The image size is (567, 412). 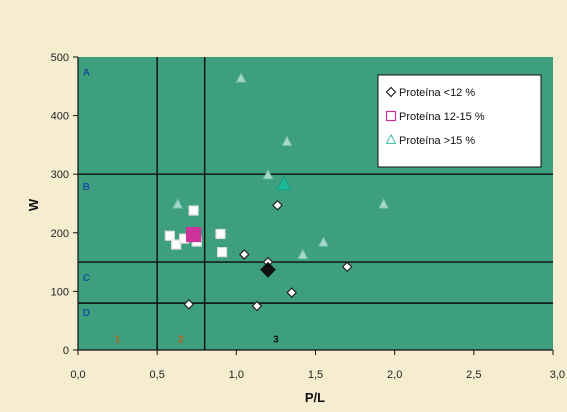 What do you see at coordinates (181, 339) in the screenshot?
I see `region-label-2: 2` at bounding box center [181, 339].